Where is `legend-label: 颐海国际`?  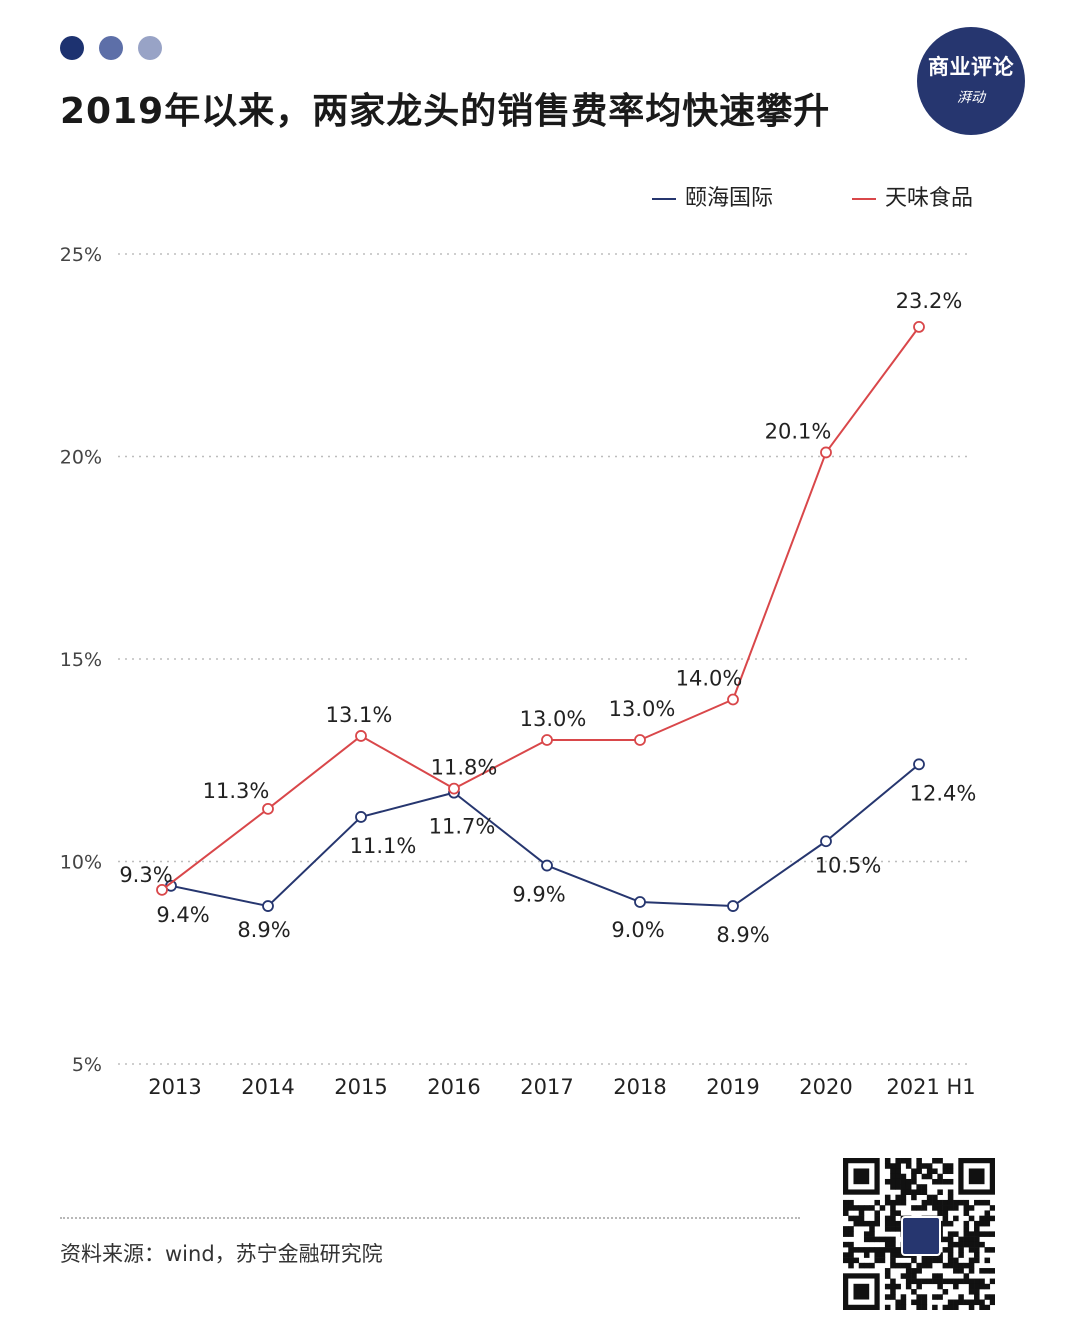
legend-label: 颐海国际 is located at coordinates (729, 198).